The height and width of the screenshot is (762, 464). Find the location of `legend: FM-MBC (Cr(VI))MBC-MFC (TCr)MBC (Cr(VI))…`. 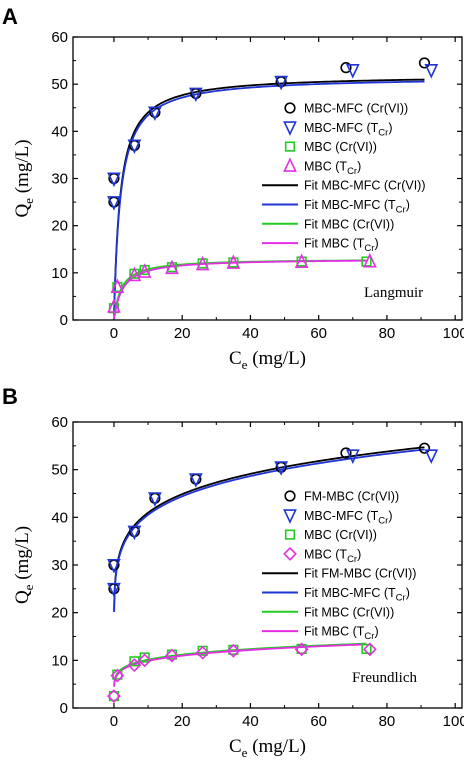

legend: FM-MBC (Cr(VI))MBC-MFC (TCr)MBC (Cr(VI))… is located at coordinates (339, 566).